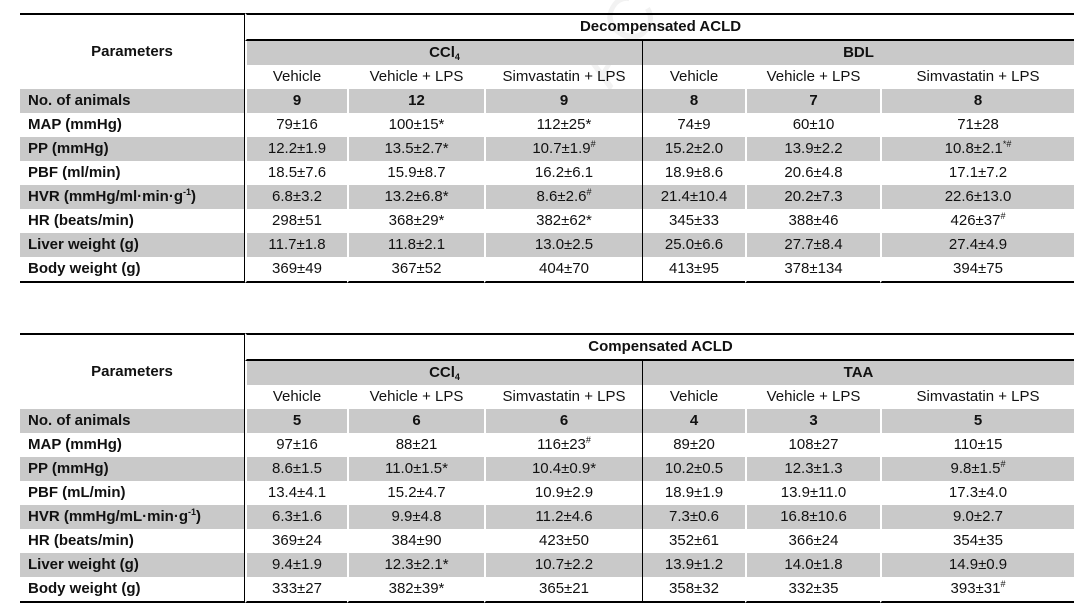 This screenshot has width=1086, height=605. Describe the element at coordinates (415, 590) in the screenshot. I see `table-cell: 382±39*` at that location.